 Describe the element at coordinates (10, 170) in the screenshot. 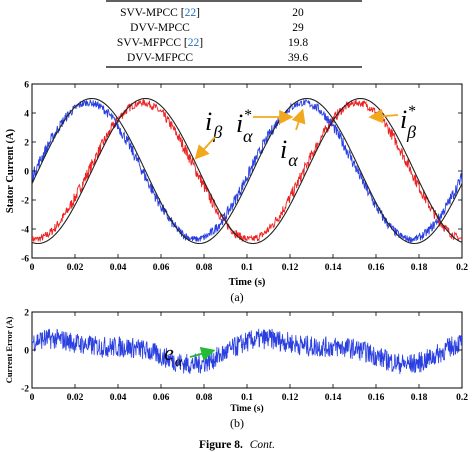

I see `chart-a-ylabel: Stator Current (A)` at that location.